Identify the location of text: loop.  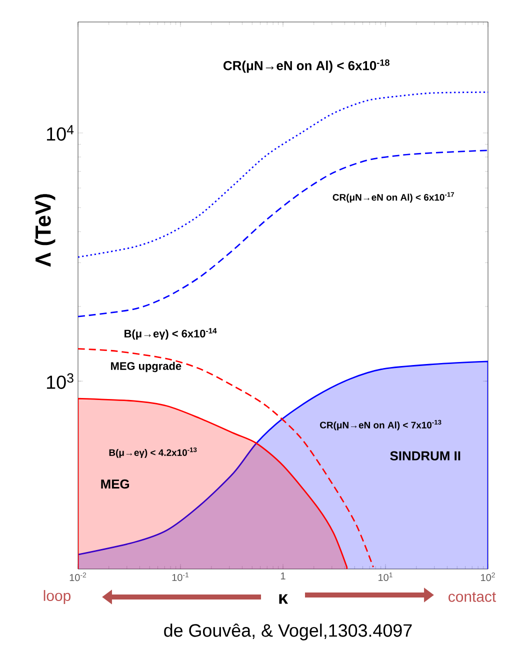
(57, 597).